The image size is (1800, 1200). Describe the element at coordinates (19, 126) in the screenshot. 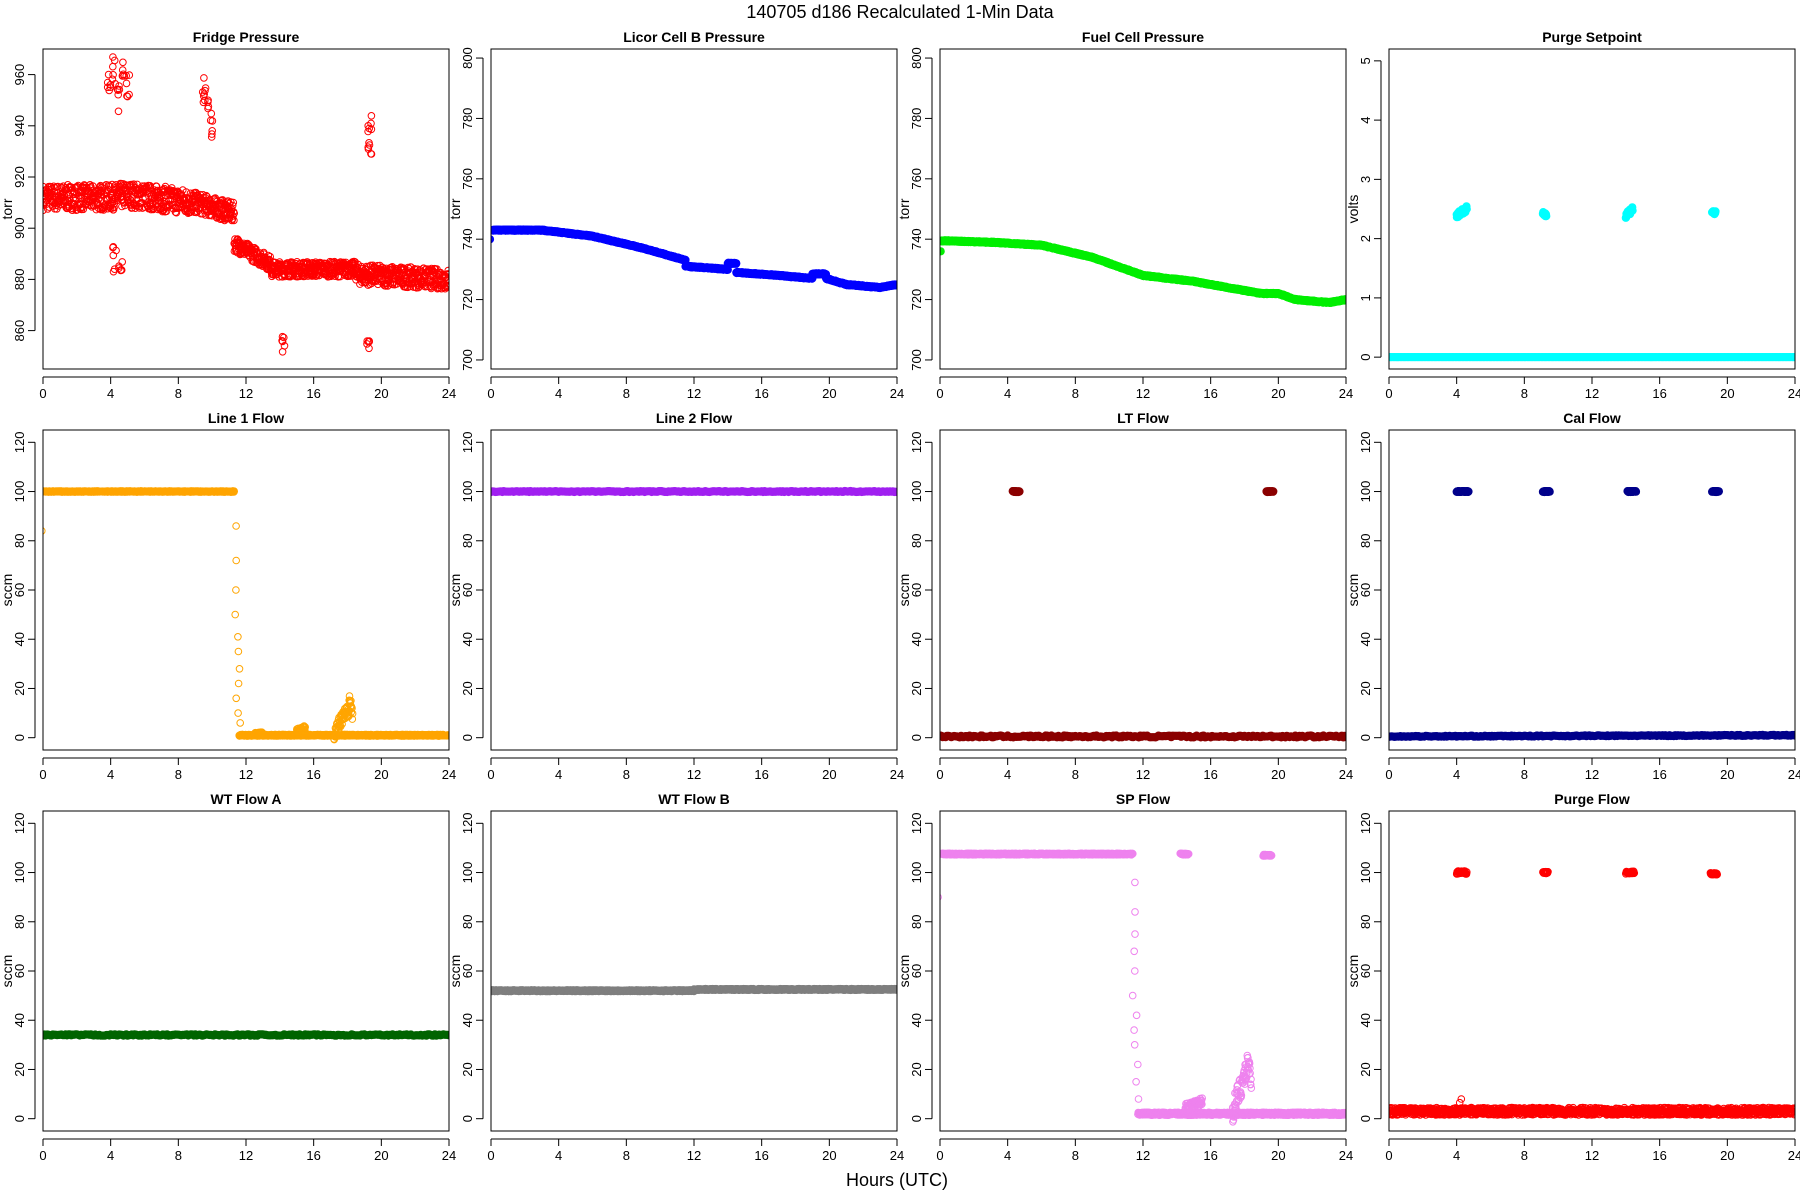

I see `y-tick-label: 940` at that location.